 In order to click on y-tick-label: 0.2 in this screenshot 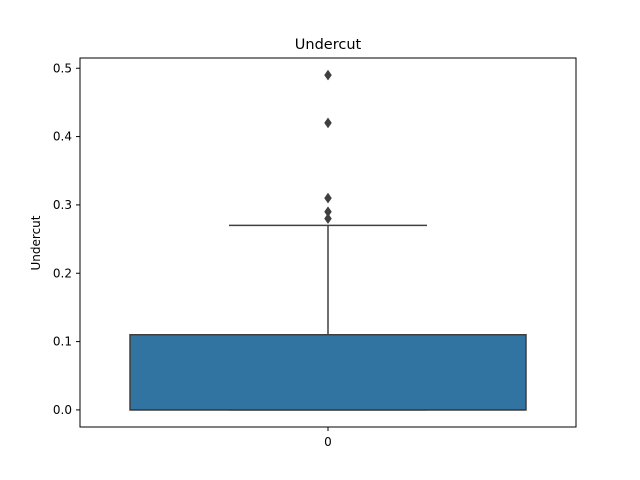, I will do `click(62, 273)`.